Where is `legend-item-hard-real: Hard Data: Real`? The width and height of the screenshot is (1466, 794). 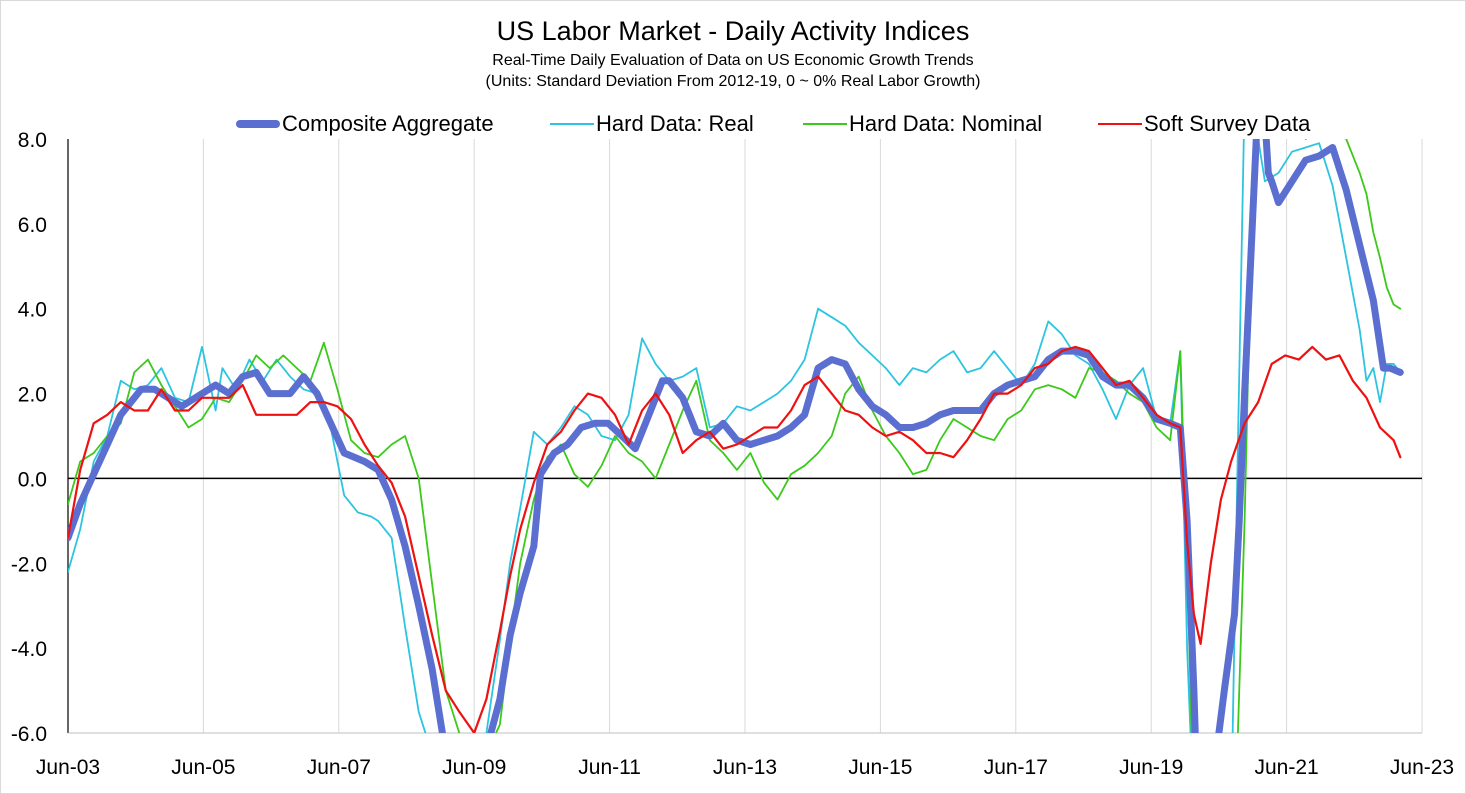
legend-item-hard-real: Hard Data: Real is located at coordinates (652, 124).